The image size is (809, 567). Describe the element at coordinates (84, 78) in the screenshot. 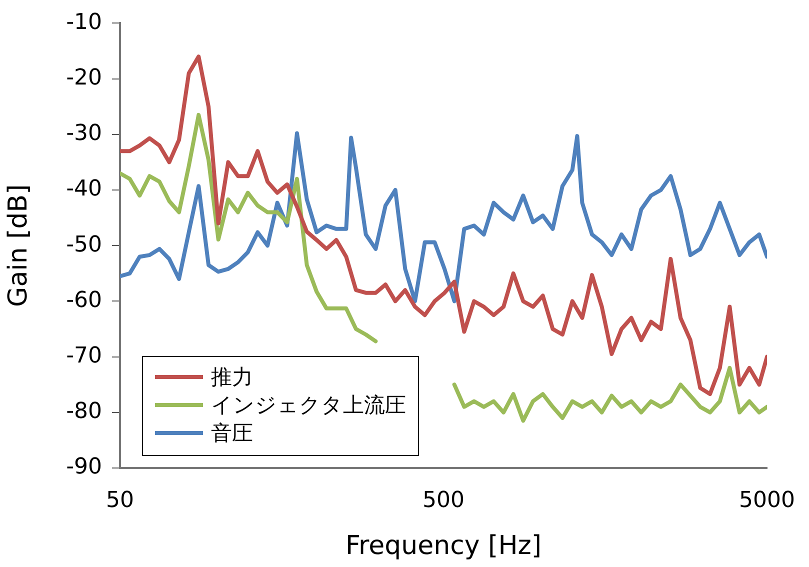

I see `y-tick-label: -20` at that location.